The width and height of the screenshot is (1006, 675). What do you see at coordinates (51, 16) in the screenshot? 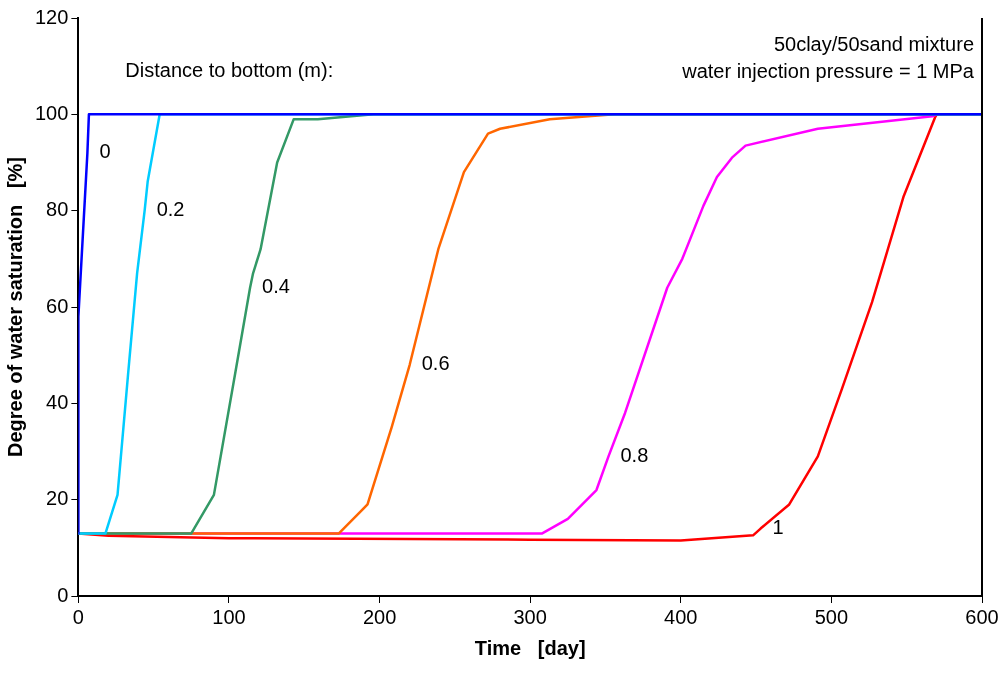
I see `y-tick-label: 120` at bounding box center [51, 16].